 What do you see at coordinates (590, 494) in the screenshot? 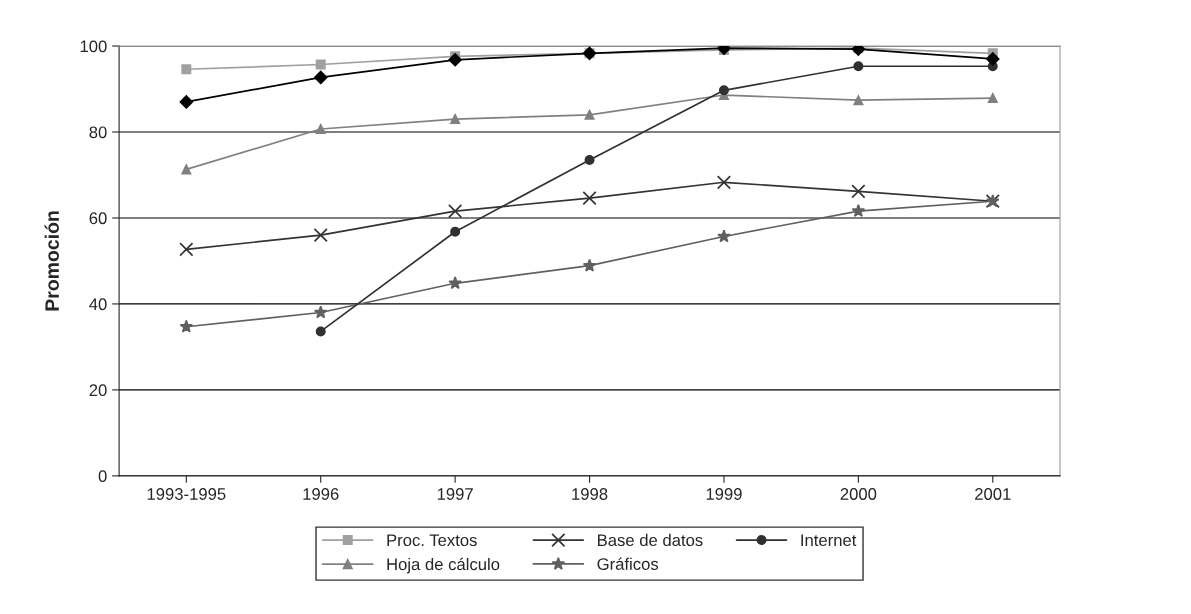
I see `x-tick-label: 1998` at bounding box center [590, 494].